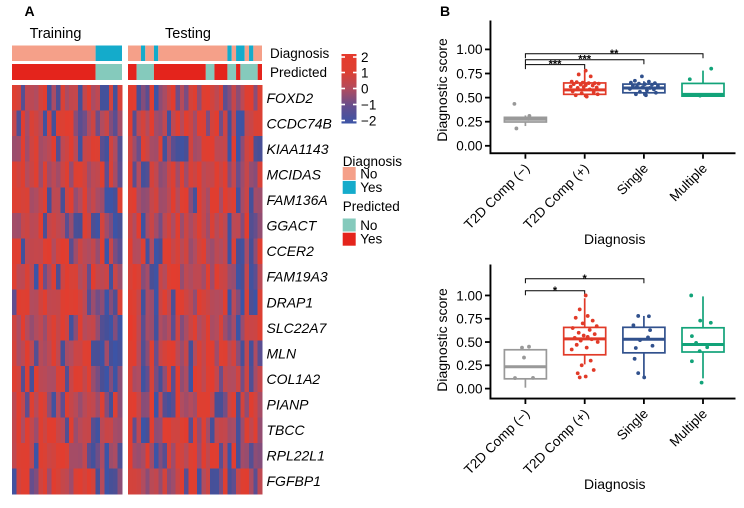 This screenshot has height=508, width=744. What do you see at coordinates (56, 34) in the screenshot?
I see `svg-text: Training` at bounding box center [56, 34].